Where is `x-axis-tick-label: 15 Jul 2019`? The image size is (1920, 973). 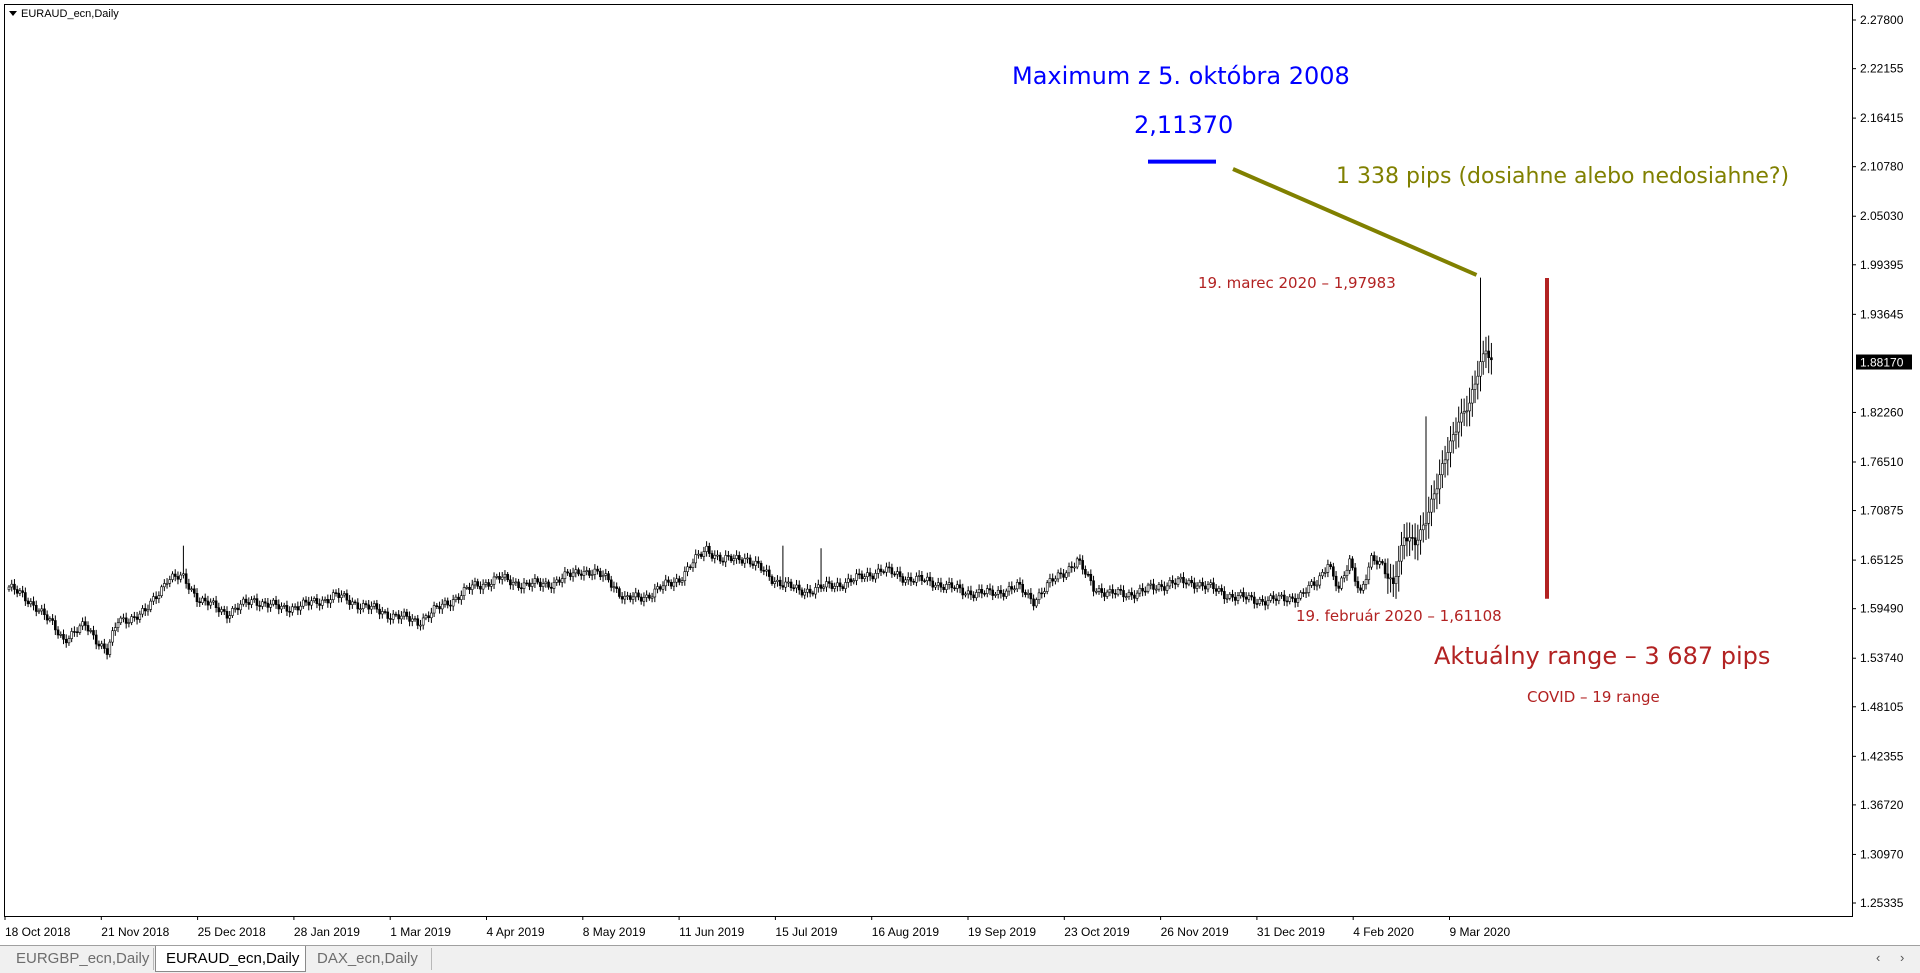 x-axis-tick-label: 15 Jul 2019 is located at coordinates (806, 932).